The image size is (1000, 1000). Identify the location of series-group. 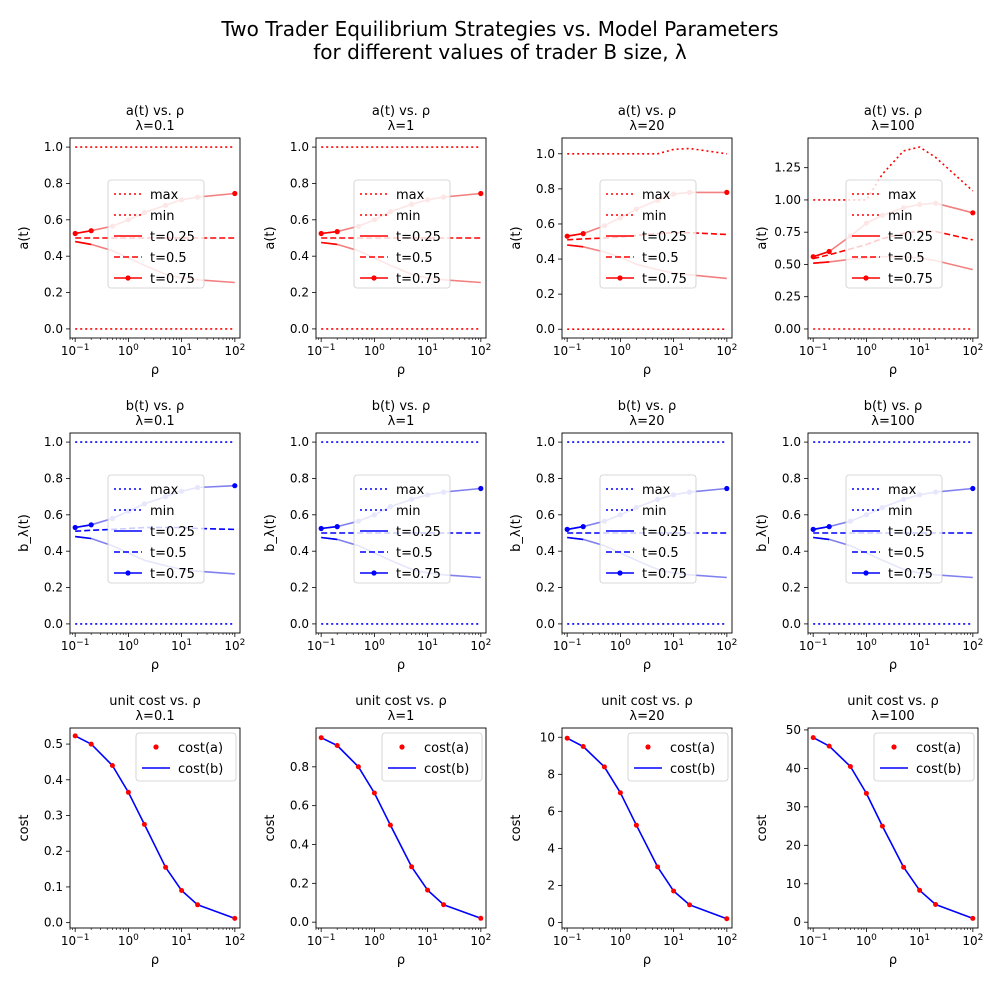
(647, 828).